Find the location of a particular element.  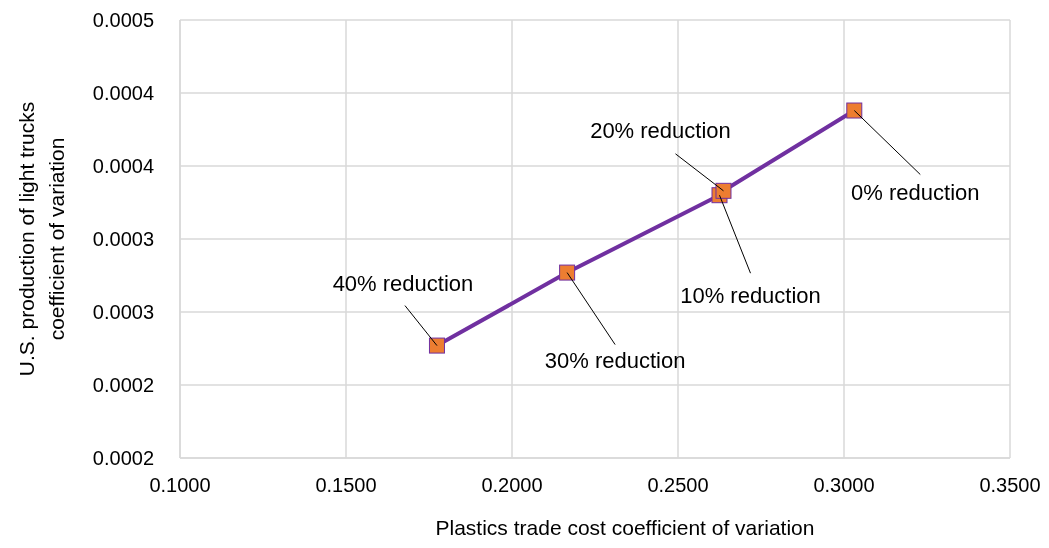

x-tick-label: 0.3000 is located at coordinates (844, 485).